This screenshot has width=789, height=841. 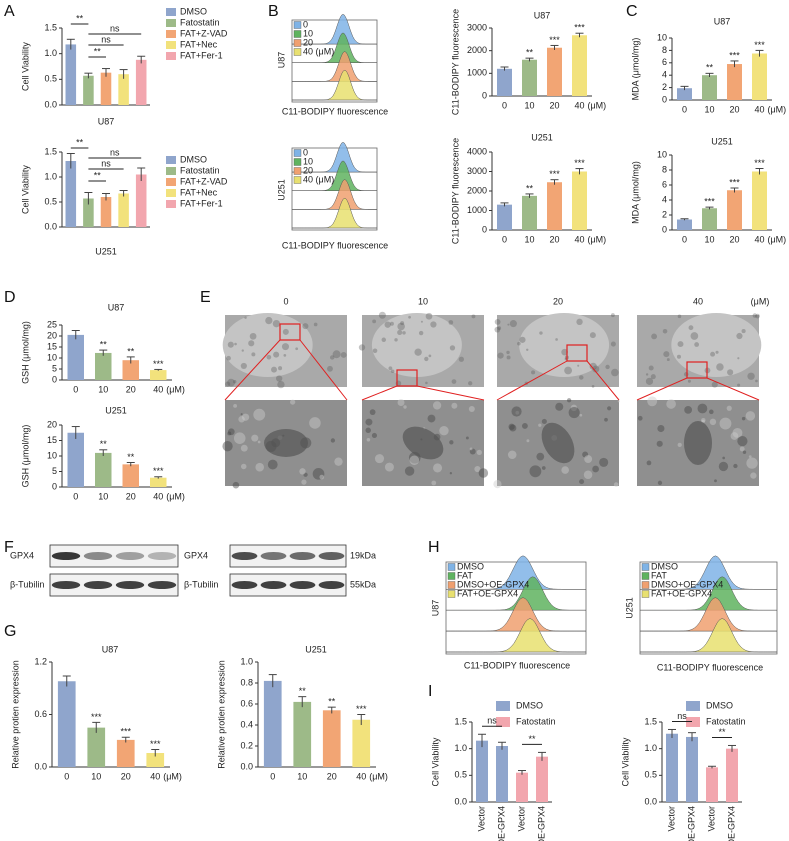 I want to click on significance: ns, so click(x=115, y=28).